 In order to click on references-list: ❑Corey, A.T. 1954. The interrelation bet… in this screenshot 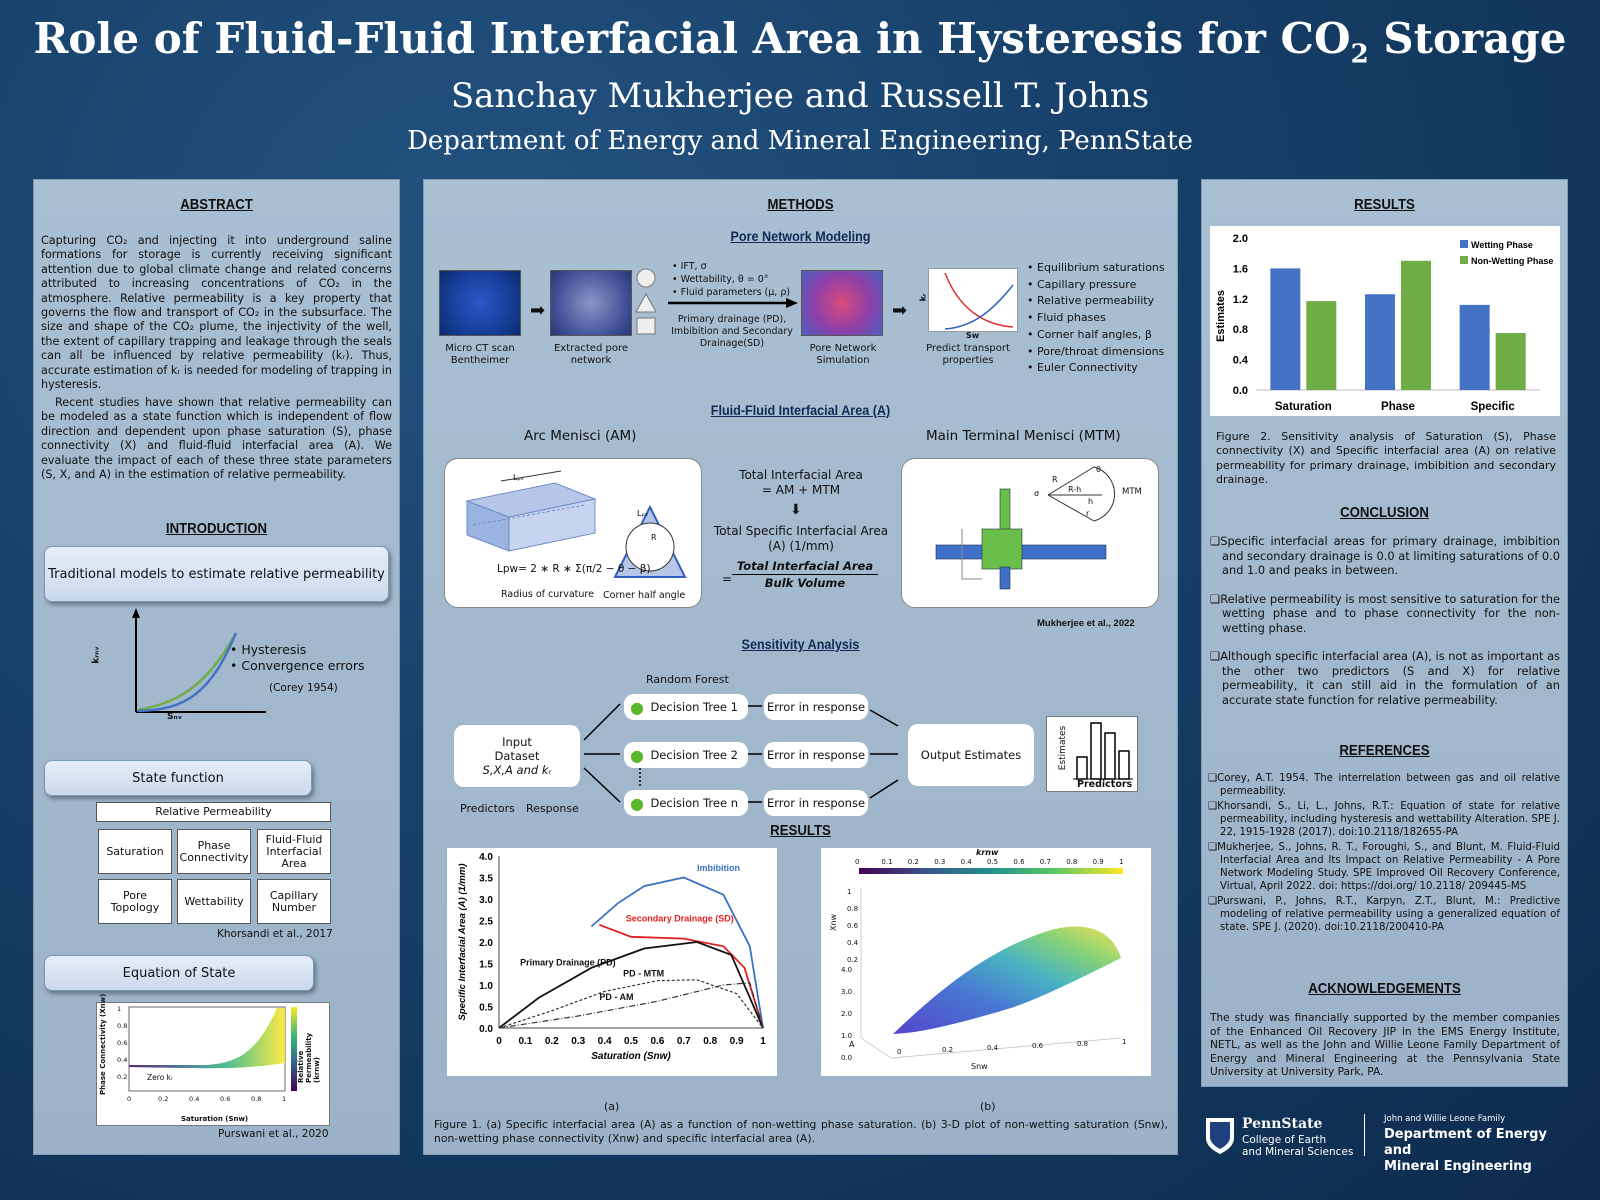, I will do `click(1384, 854)`.